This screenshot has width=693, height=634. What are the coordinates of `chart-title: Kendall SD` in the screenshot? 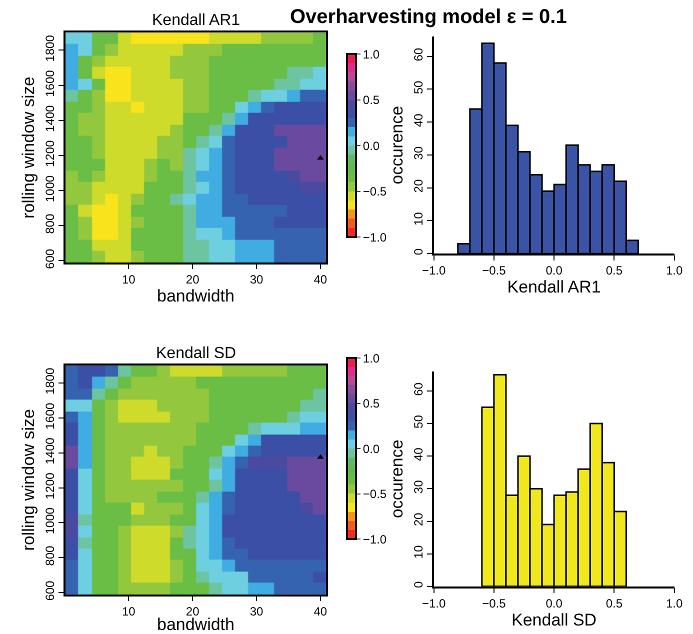 It's located at (196, 353).